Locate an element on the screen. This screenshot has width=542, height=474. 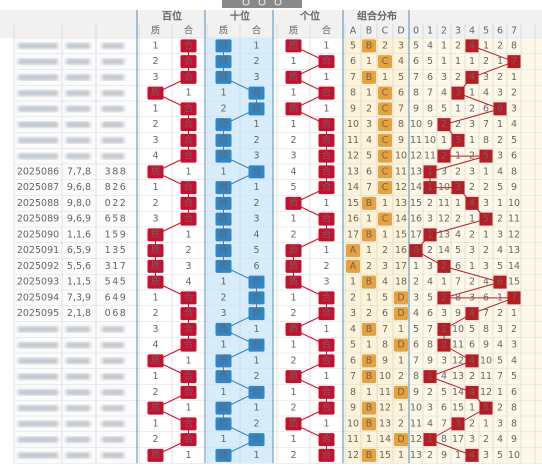
number: 545 is located at coordinates (116, 282).